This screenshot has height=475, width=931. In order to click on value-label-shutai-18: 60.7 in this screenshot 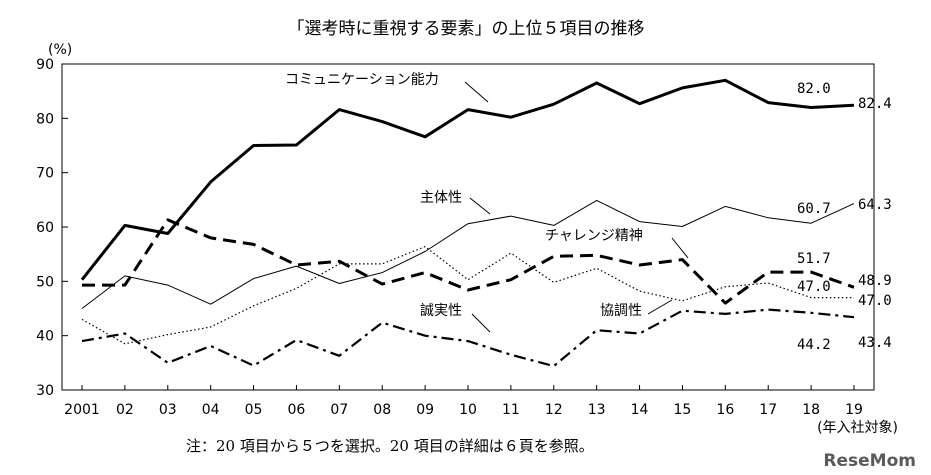, I will do `click(814, 209)`.